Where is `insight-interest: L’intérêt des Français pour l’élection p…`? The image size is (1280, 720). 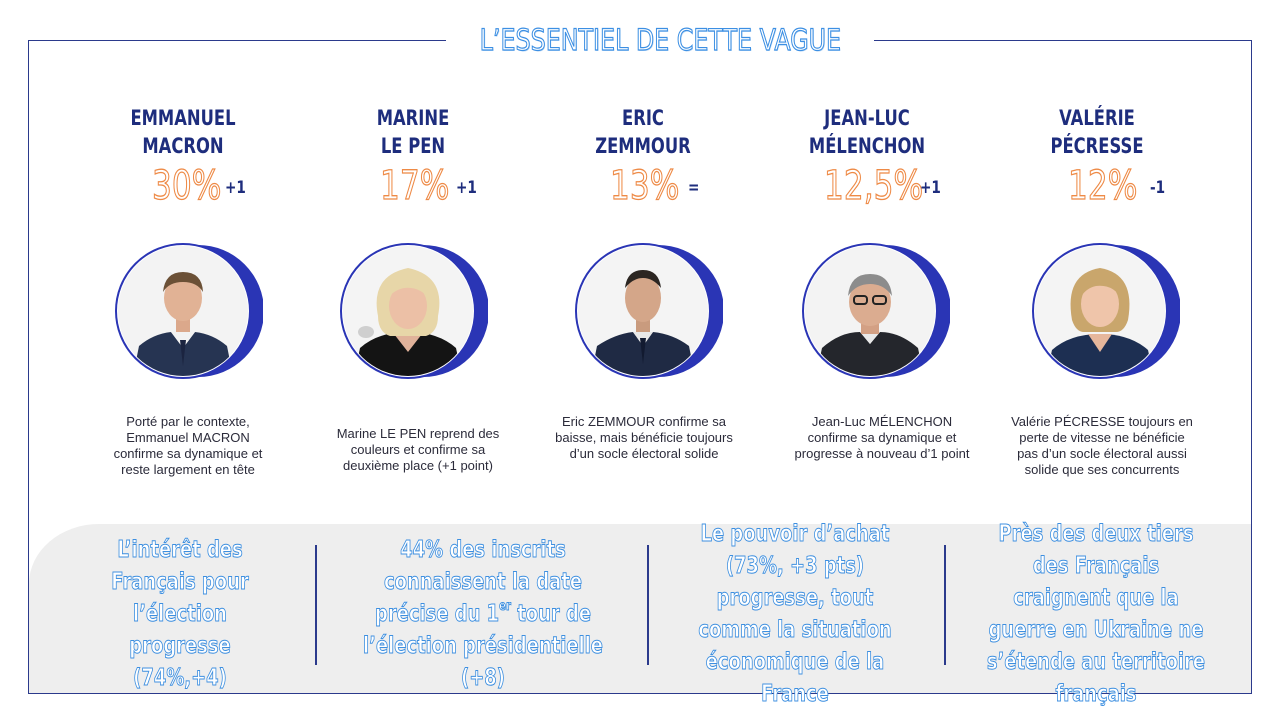 insight-interest: L’intérêt des Français pour l’élection p… is located at coordinates (180, 614).